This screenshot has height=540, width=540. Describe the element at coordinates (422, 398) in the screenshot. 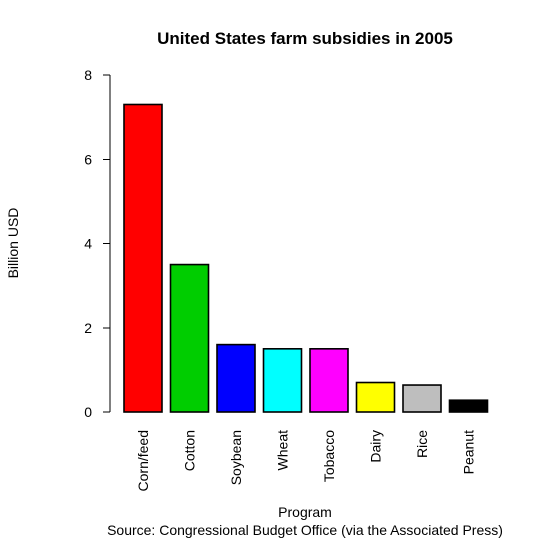

I see `bar-rice` at that location.